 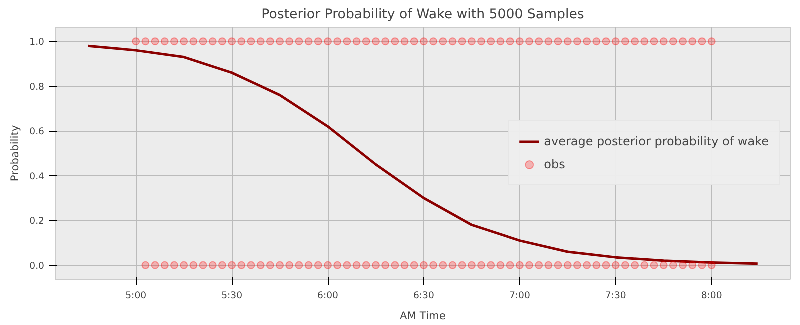 What do you see at coordinates (37, 87) in the screenshot?
I see `y-tick-label: 0.8` at bounding box center [37, 87].